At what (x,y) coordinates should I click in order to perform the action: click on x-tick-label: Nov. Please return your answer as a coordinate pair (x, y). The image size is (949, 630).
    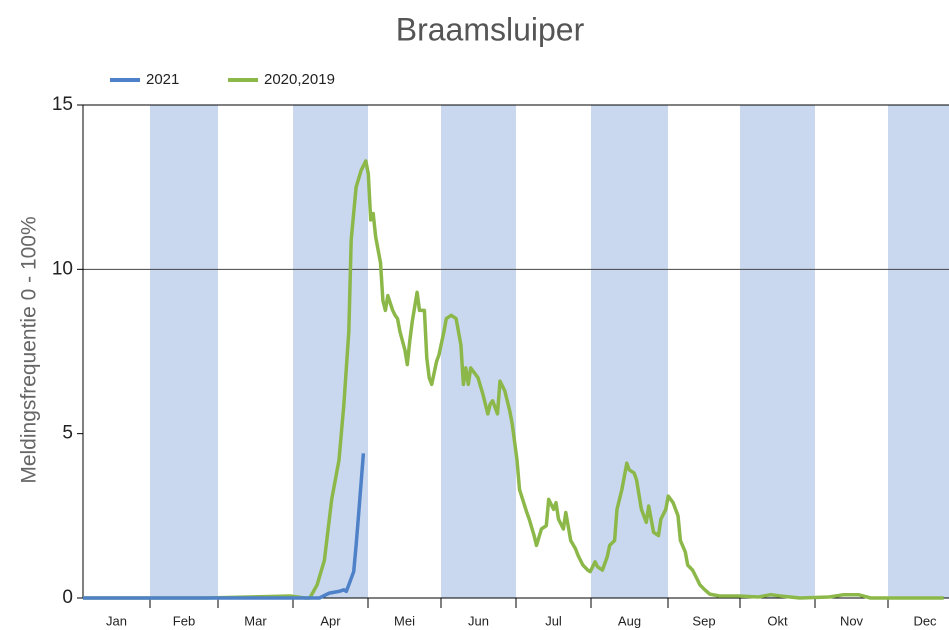
    Looking at the image, I should click on (852, 620).